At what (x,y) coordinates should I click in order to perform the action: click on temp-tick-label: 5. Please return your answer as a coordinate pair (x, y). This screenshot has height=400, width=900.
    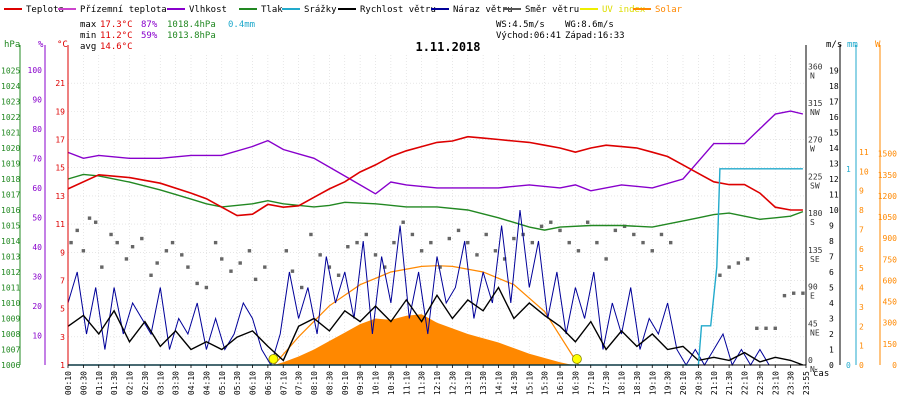
    Looking at the image, I should click on (62, 309).